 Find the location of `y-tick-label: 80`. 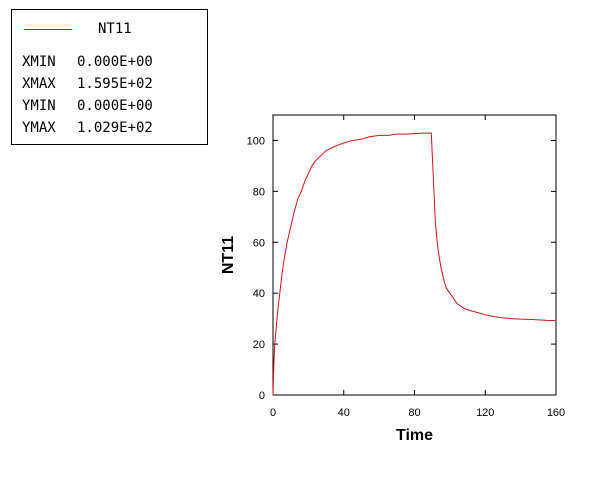

y-tick-label: 80 is located at coordinates (259, 192).